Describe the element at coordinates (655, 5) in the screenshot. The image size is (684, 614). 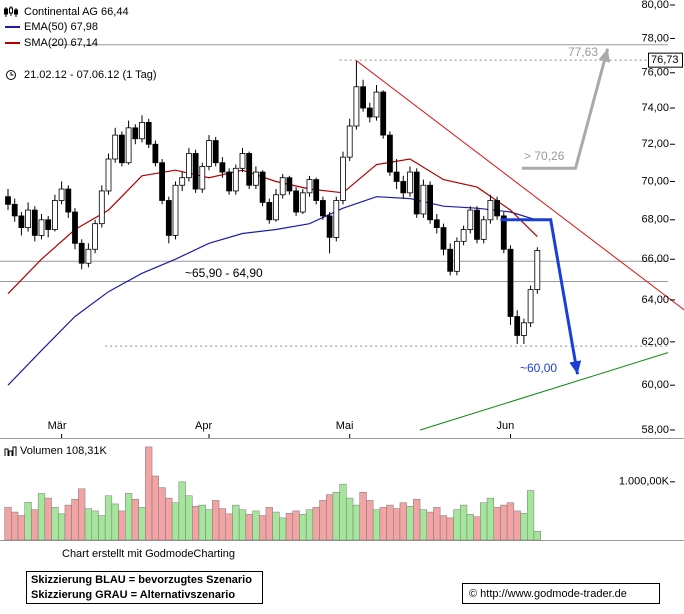
I see `y-tick-label: 80,00` at that location.